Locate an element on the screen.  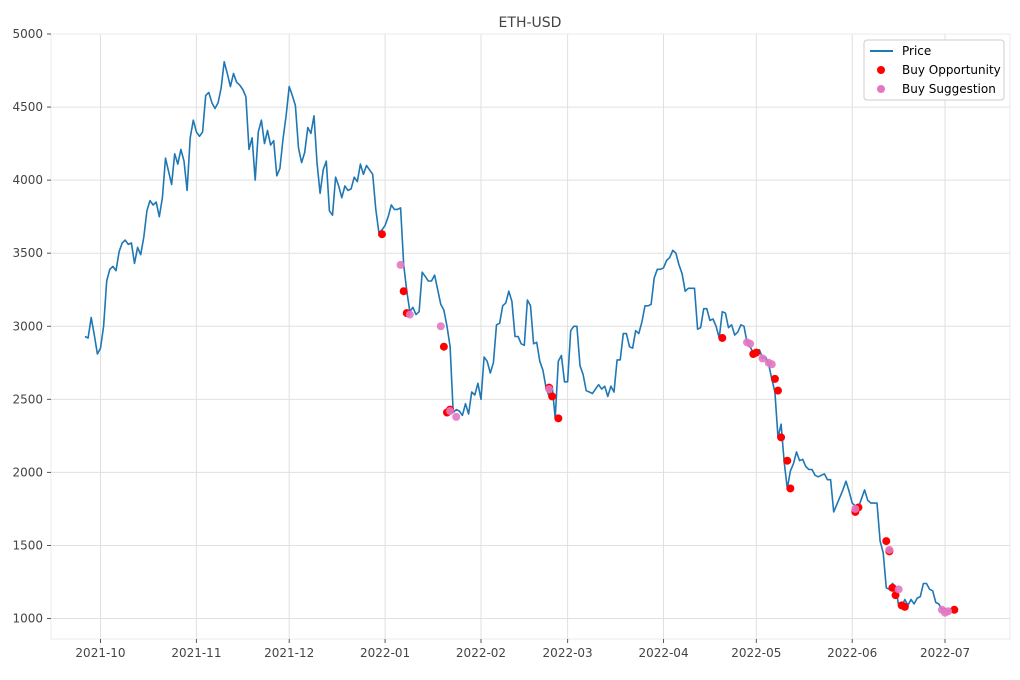
legend-swatch-buy-opportunity is located at coordinates (881, 70).